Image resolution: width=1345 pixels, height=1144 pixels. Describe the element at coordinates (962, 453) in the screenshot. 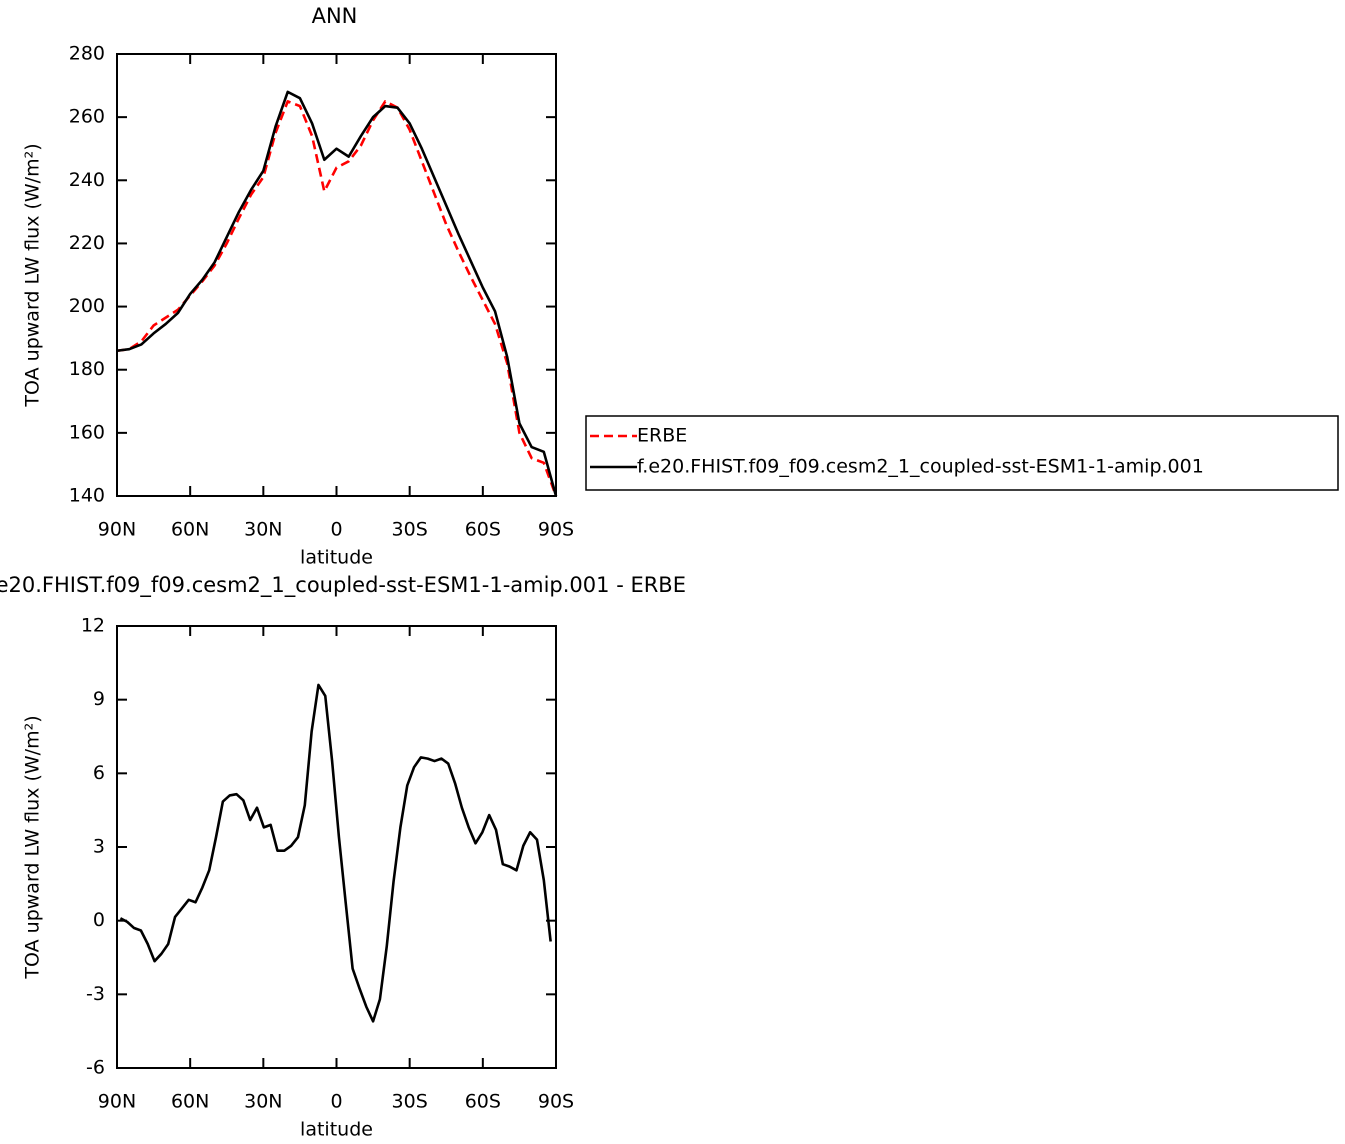

I see `legend-box` at that location.